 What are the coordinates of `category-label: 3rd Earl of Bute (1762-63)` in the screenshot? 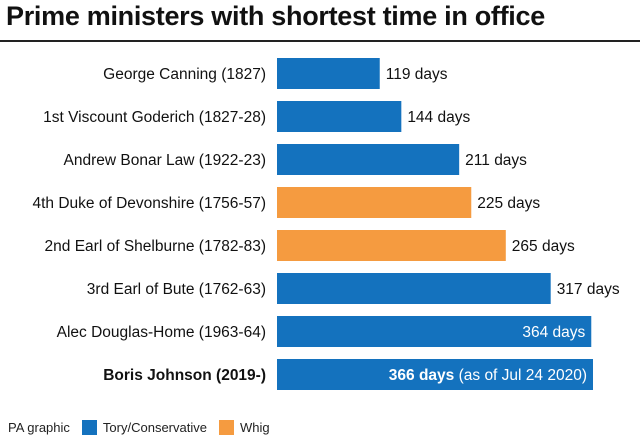 It's located at (176, 289).